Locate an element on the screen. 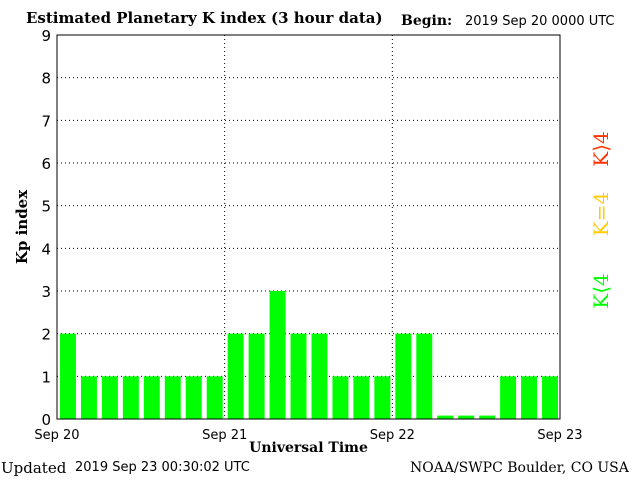 The width and height of the screenshot is (640, 480). begin-label: Begin: is located at coordinates (427, 21).